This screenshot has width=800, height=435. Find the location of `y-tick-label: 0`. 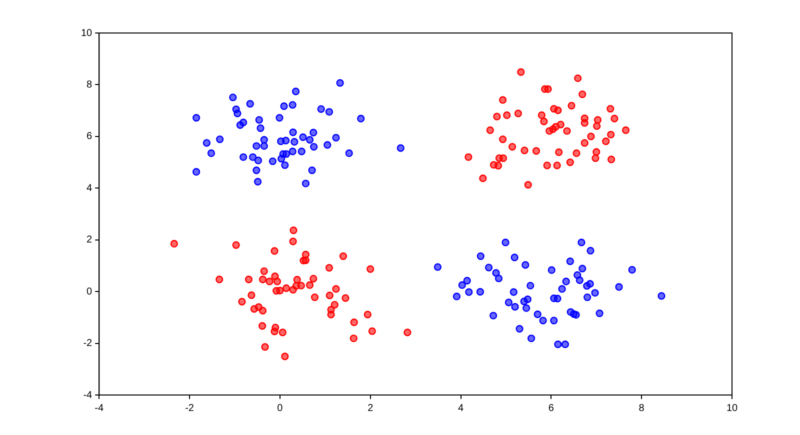

y-tick-label: 0 is located at coordinates (89, 292).